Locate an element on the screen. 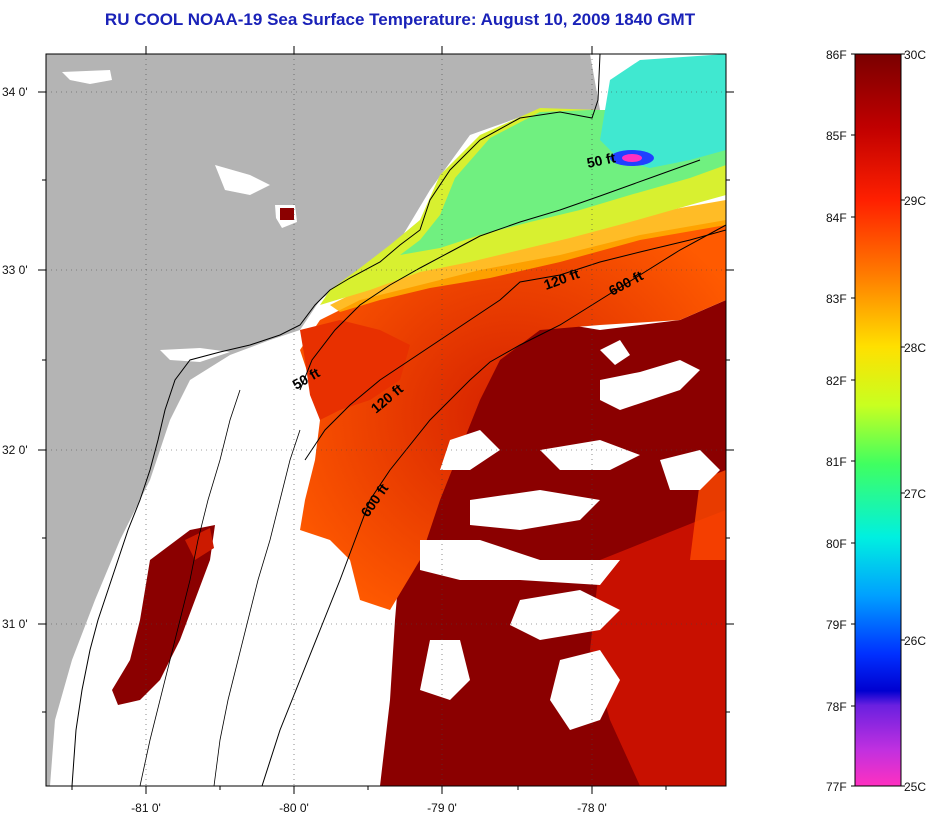 Image resolution: width=936 pixels, height=817 pixels. cb-c-30: 30C is located at coordinates (915, 55).